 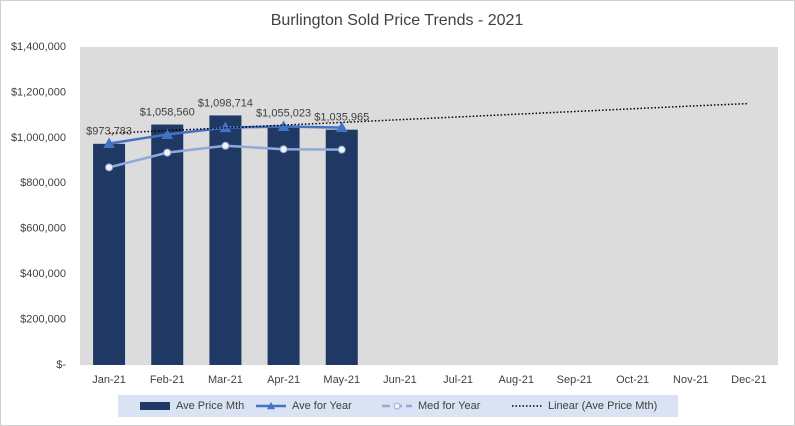 I want to click on data-label: $1,035,965, so click(x=341, y=118).